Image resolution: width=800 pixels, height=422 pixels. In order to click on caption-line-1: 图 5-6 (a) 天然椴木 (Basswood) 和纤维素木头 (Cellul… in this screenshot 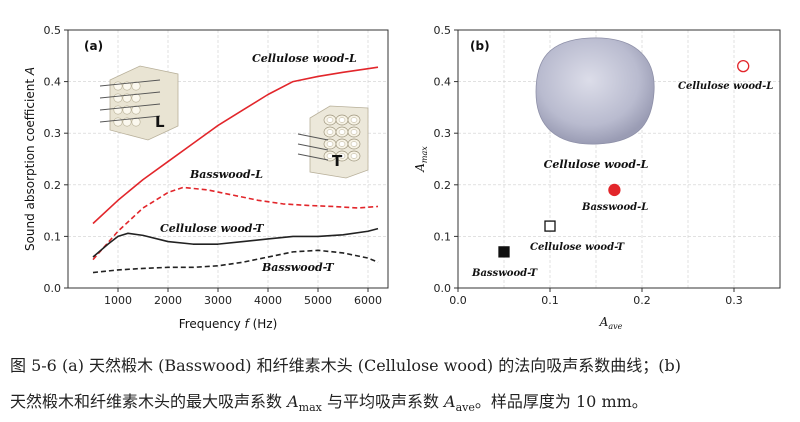, I will do `click(345, 365)`.